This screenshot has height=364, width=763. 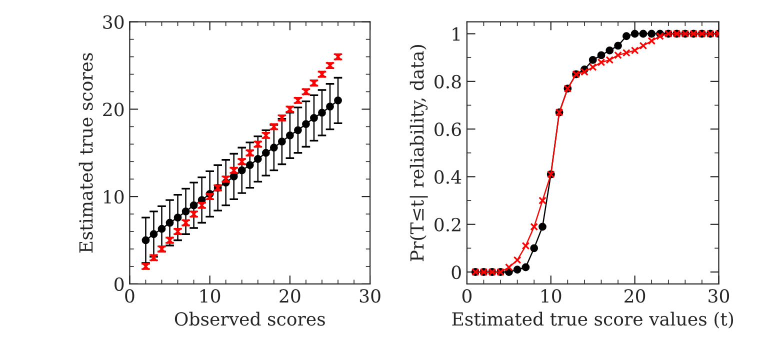 I want to click on x-axis-title: Estimated true score values (t), so click(x=593, y=320).